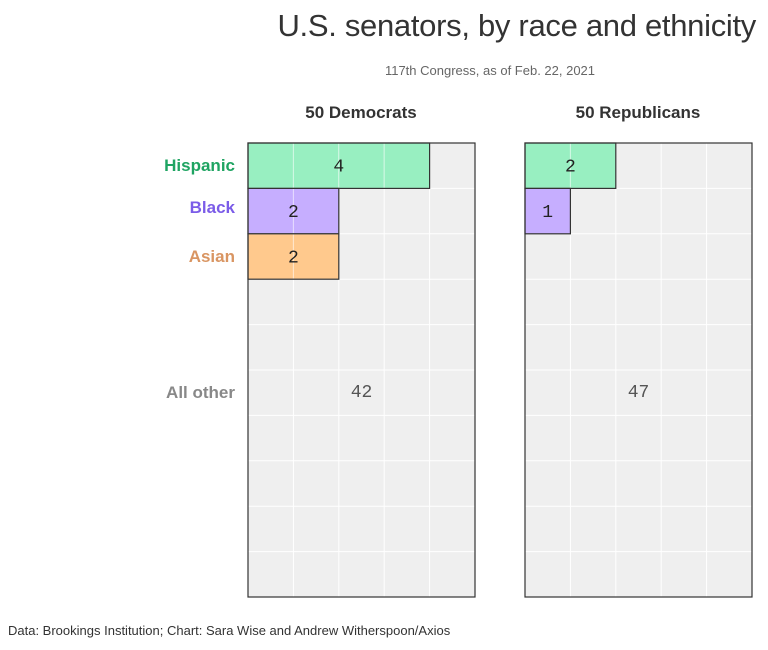 The width and height of the screenshot is (768, 650). What do you see at coordinates (516, 25) in the screenshot?
I see `chart-title: U.S. senators, by race and ethnicity` at bounding box center [516, 25].